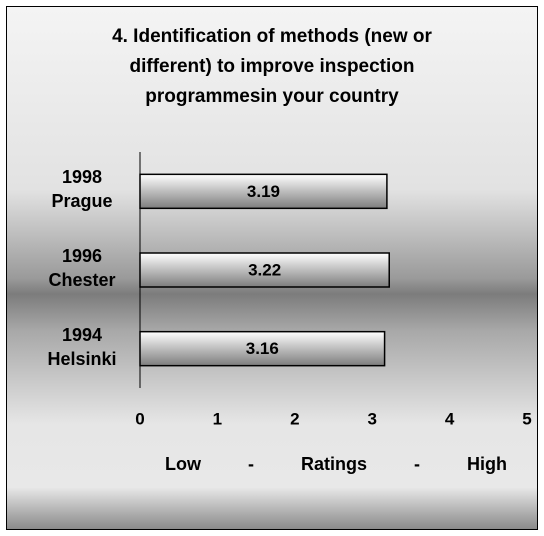  Describe the element at coordinates (450, 418) in the screenshot. I see `x-tick-label: 4` at that location.